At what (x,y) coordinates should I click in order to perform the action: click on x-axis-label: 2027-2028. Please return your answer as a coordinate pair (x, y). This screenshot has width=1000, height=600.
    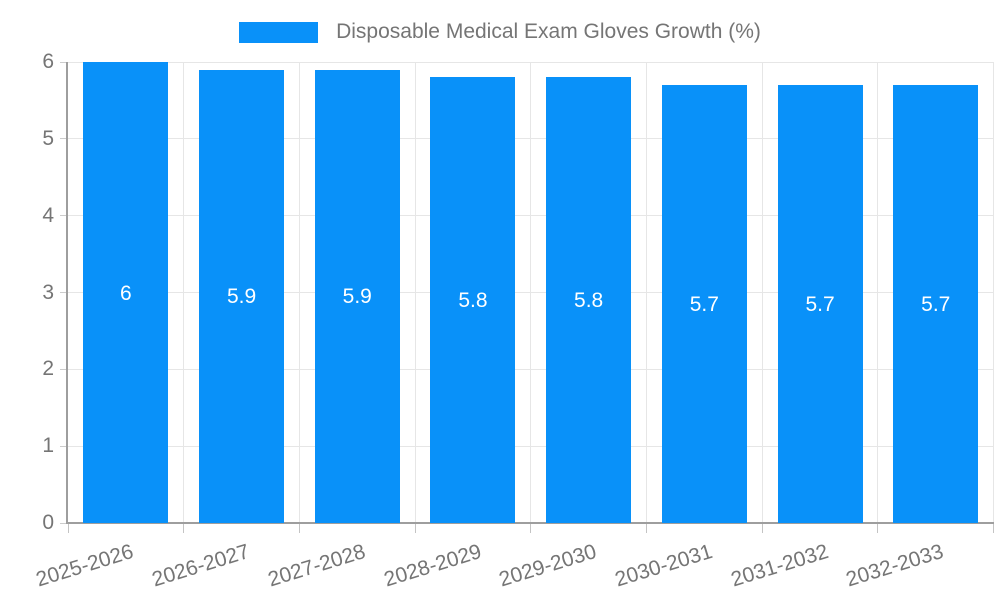
    Looking at the image, I should click on (316, 566).